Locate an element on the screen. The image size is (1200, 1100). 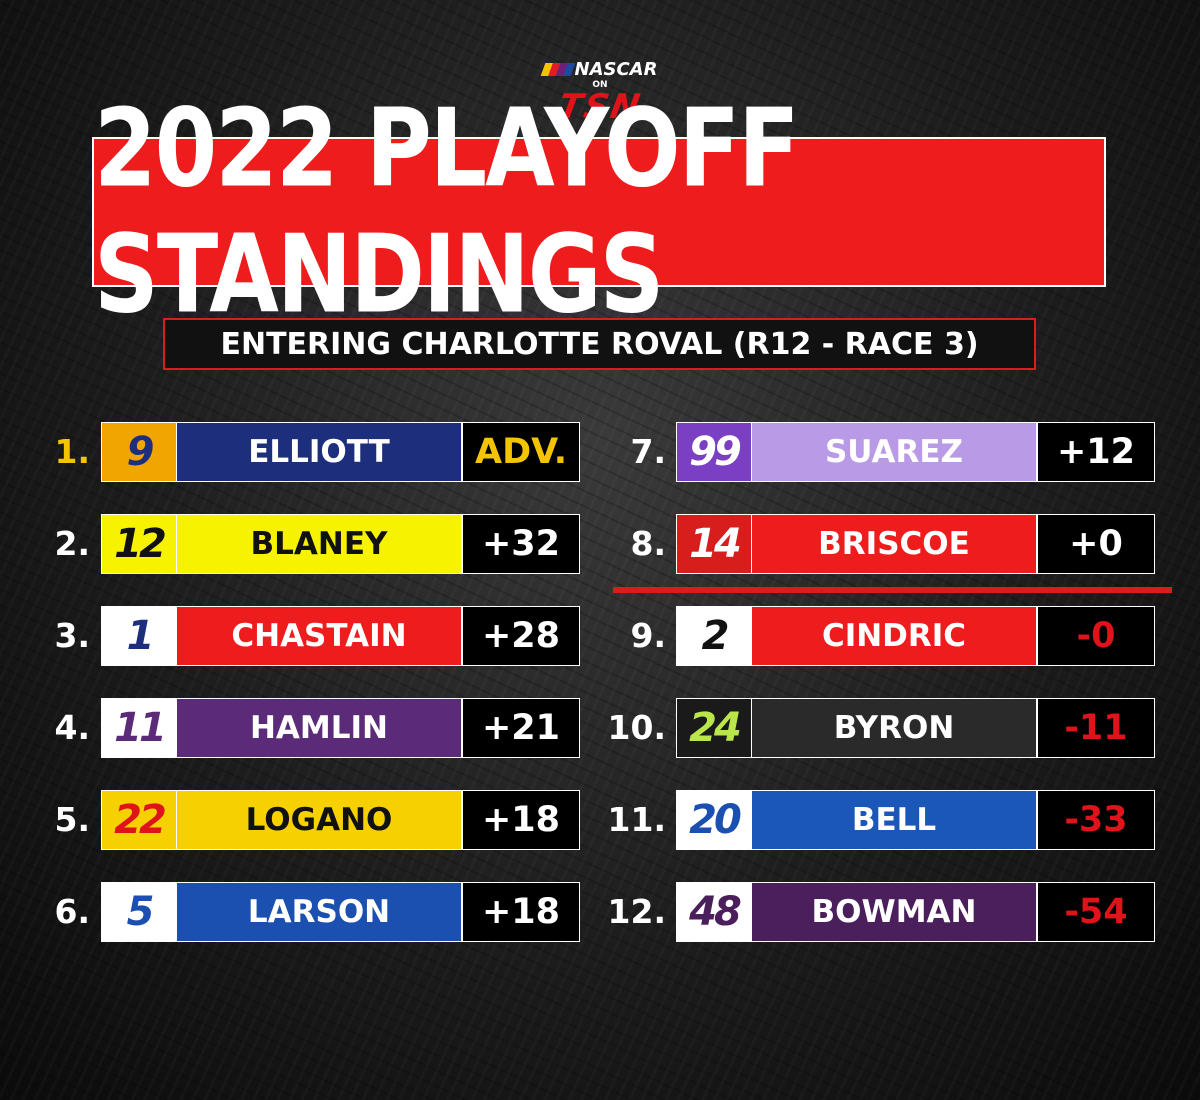
driver-name: BOWMAN is located at coordinates (894, 912).